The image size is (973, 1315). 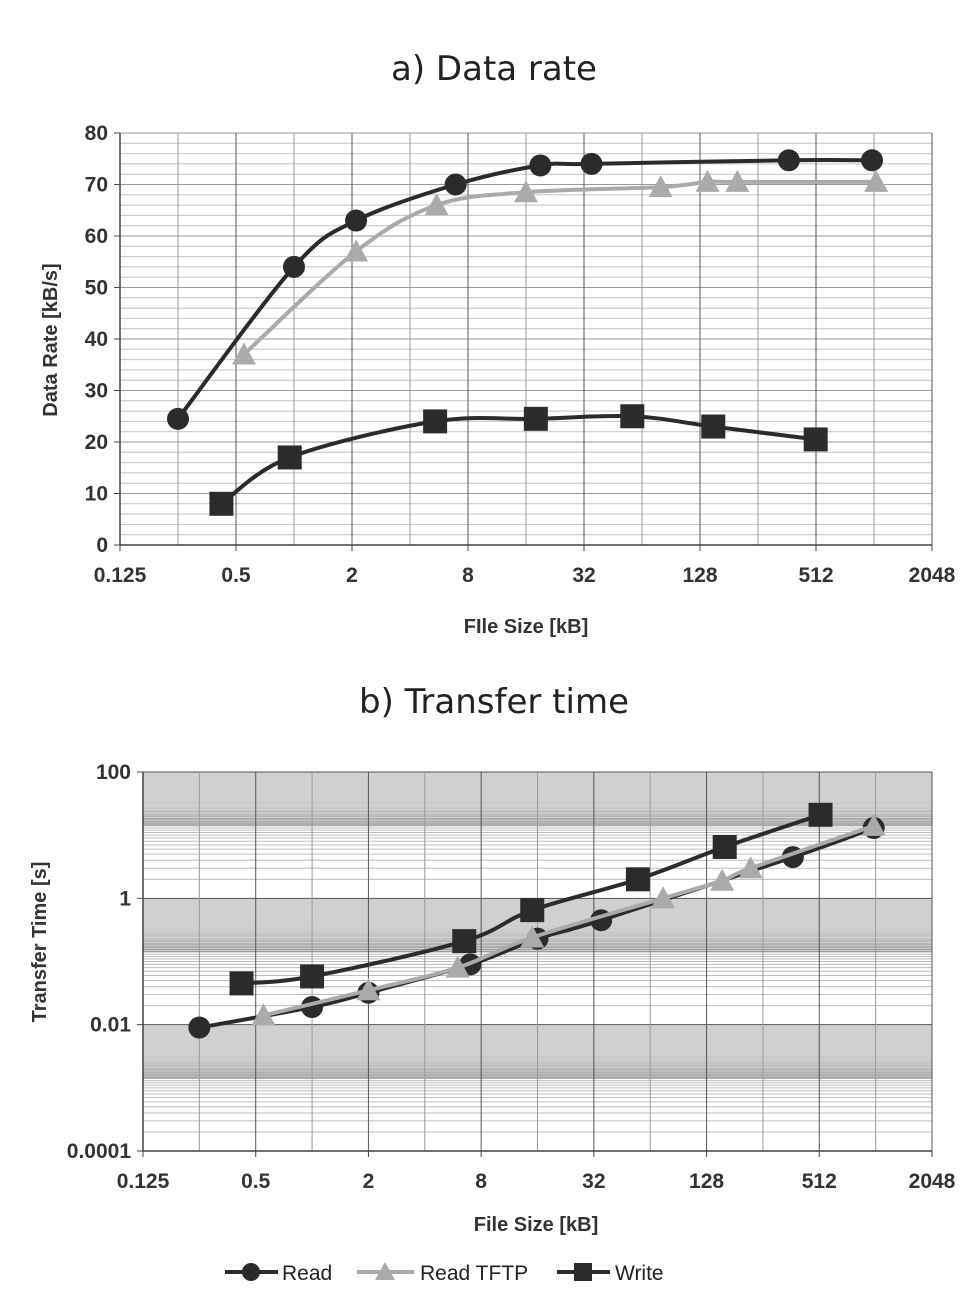 I want to click on chart-a-x-tick-label: 0.5, so click(x=236, y=575).